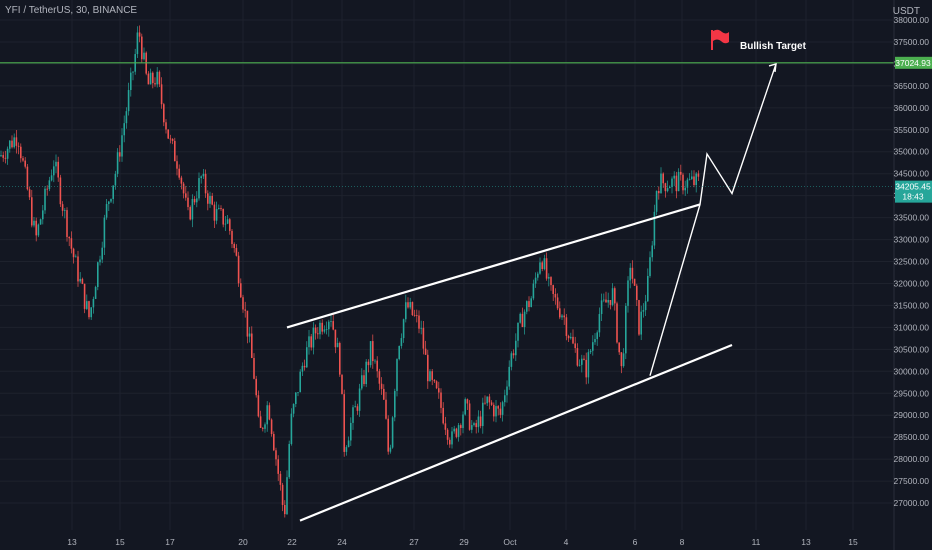 The width and height of the screenshot is (932, 550). I want to click on bullish-target-label: Bullish Target, so click(773, 46).